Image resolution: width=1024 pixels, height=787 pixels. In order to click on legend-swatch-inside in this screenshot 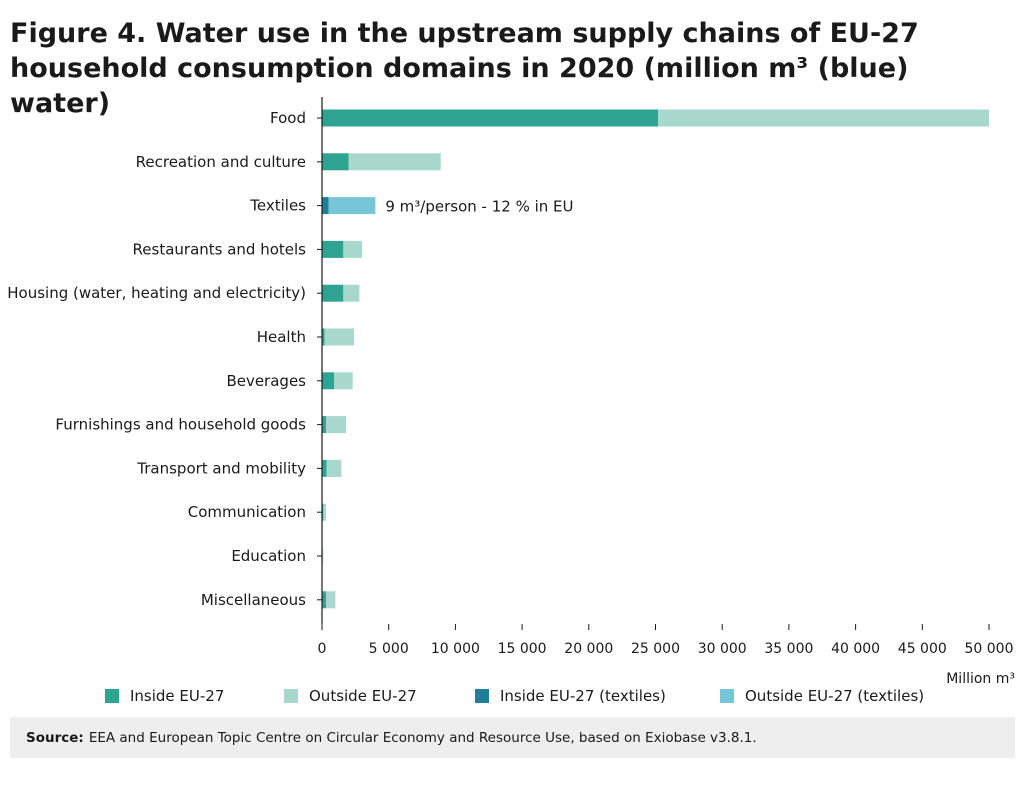, I will do `click(112, 696)`.